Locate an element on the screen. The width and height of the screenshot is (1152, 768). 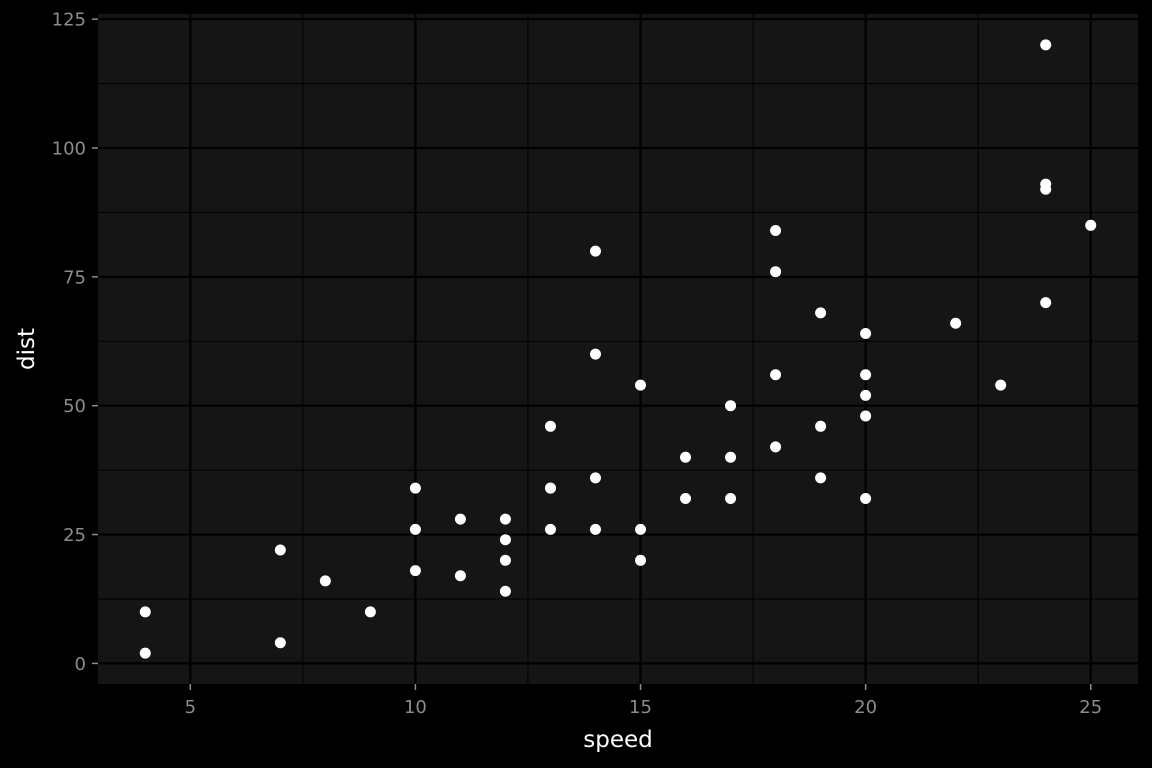
y-axis: 0 25 50 75 100 125 is located at coordinates (75, 342).